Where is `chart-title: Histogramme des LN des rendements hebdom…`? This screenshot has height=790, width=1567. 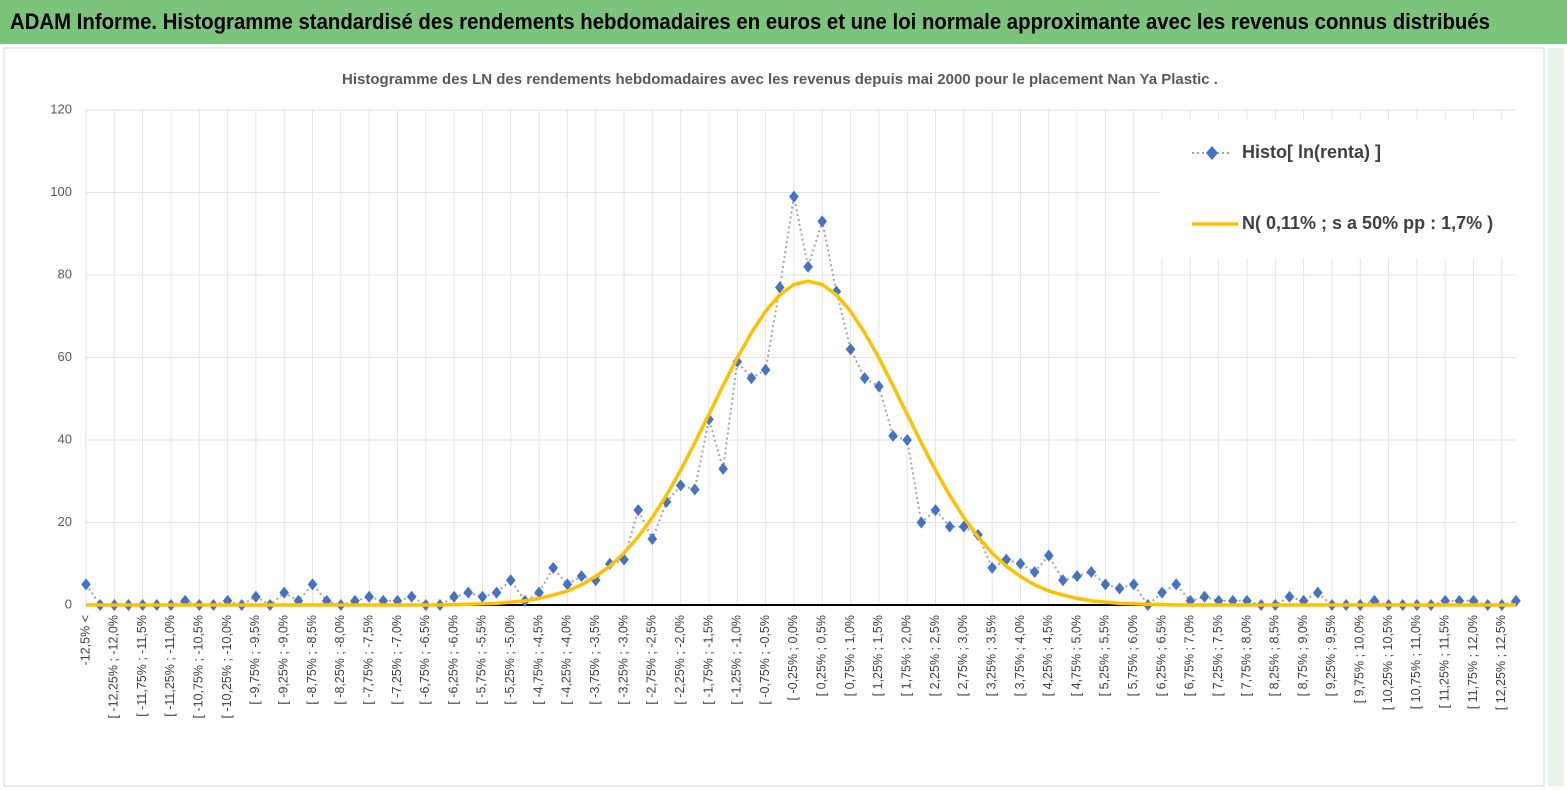
chart-title: Histogramme des LN des rendements hebdom… is located at coordinates (780, 79).